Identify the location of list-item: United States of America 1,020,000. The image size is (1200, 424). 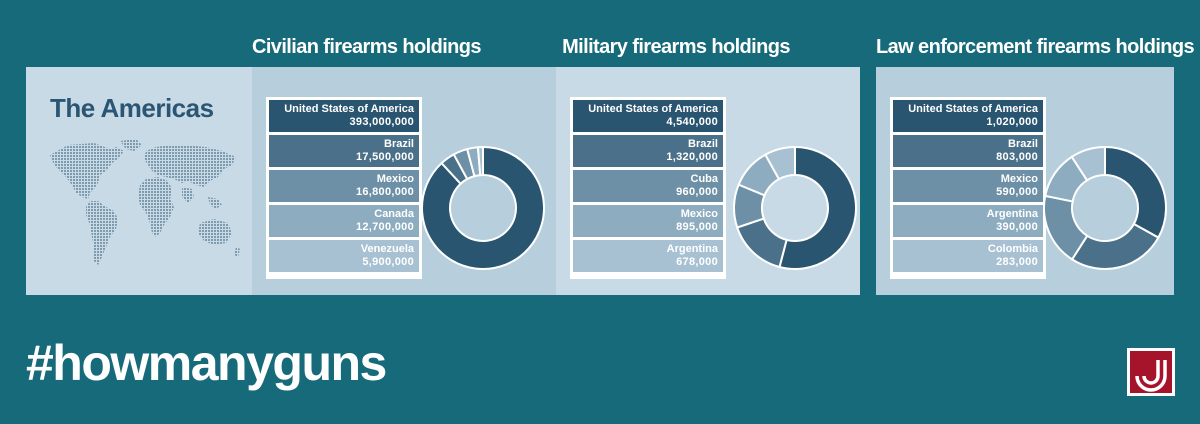
(968, 116).